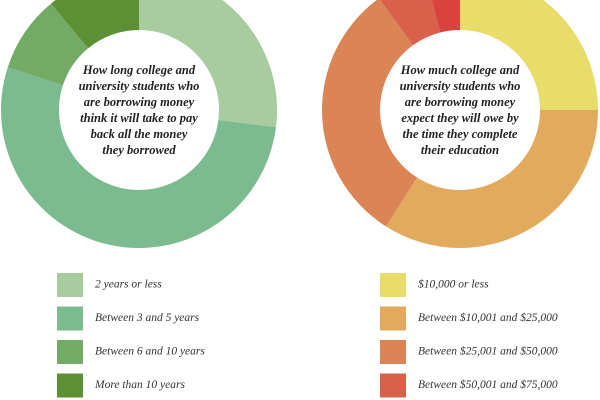 The width and height of the screenshot is (600, 400). I want to click on legend-label: Between 3 and 5 years, so click(147, 318).